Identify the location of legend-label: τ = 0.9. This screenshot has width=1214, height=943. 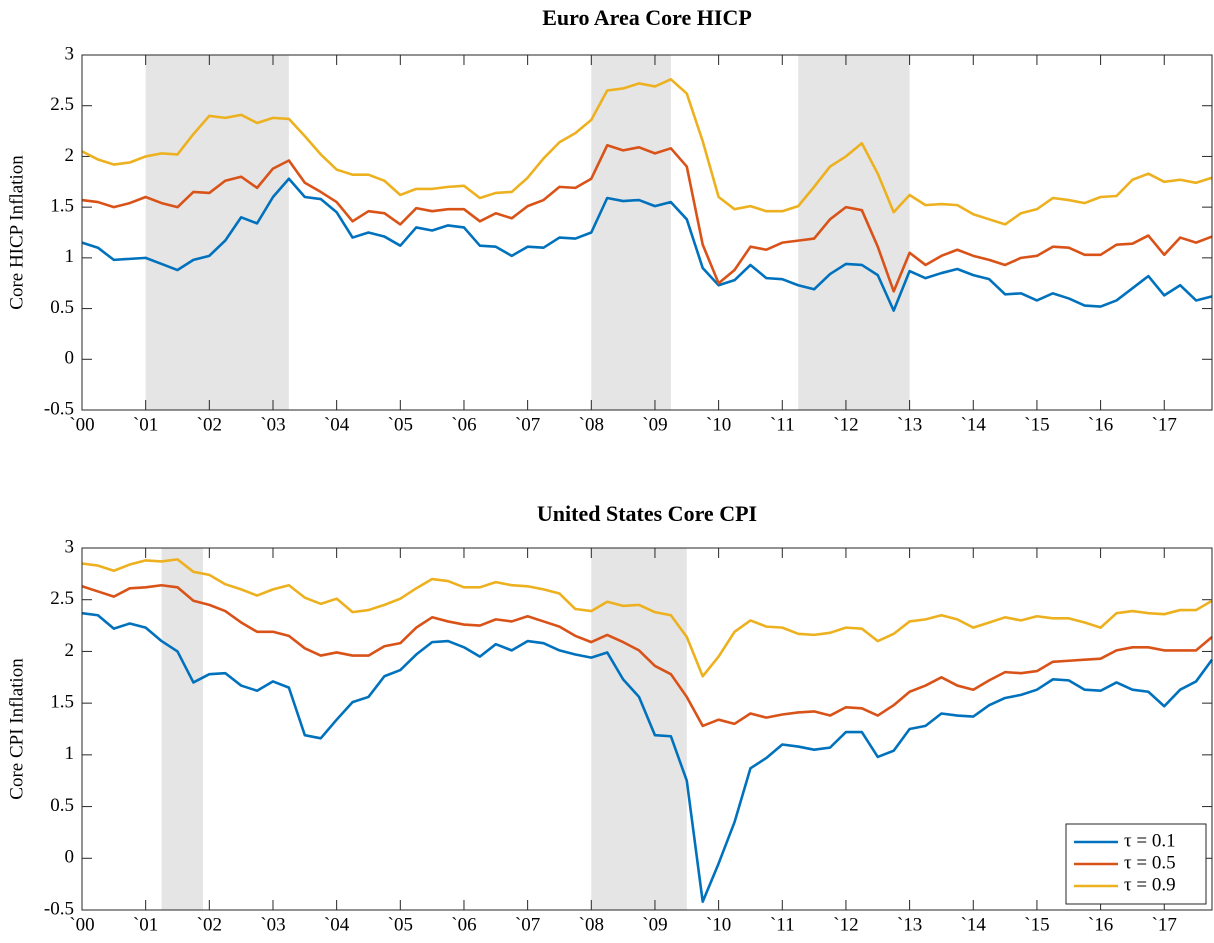
(1150, 884).